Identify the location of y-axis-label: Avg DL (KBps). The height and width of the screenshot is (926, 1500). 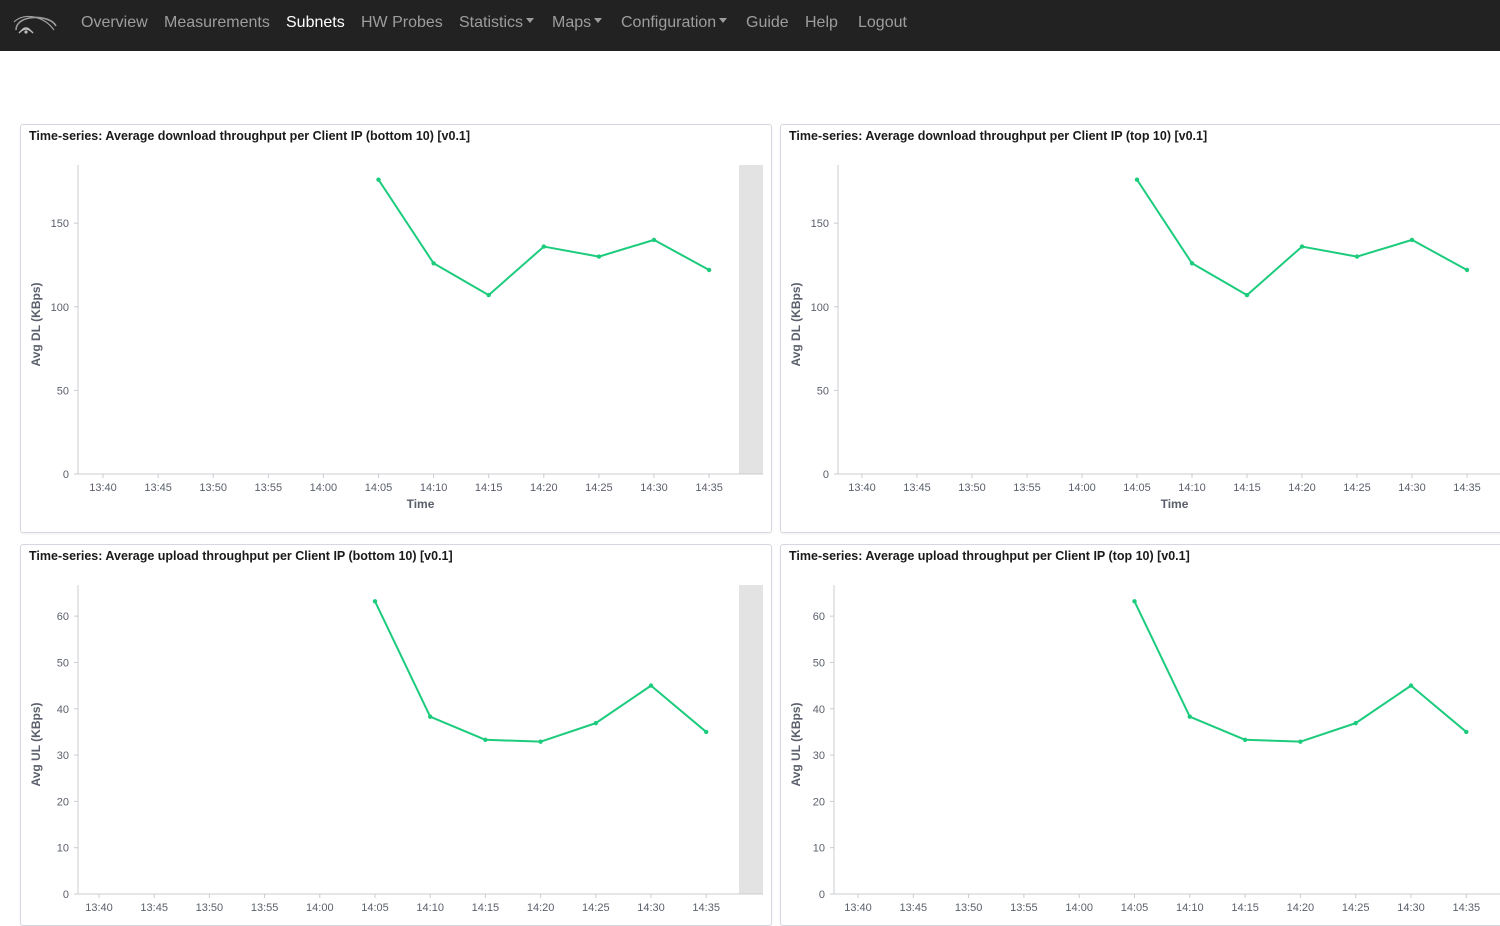
(36, 324).